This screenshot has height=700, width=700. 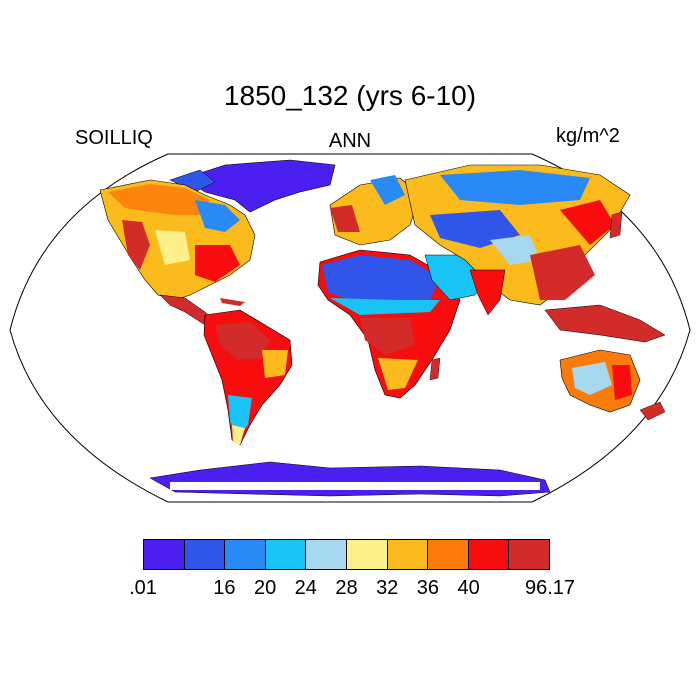 I want to click on central-asia, so click(x=475, y=229).